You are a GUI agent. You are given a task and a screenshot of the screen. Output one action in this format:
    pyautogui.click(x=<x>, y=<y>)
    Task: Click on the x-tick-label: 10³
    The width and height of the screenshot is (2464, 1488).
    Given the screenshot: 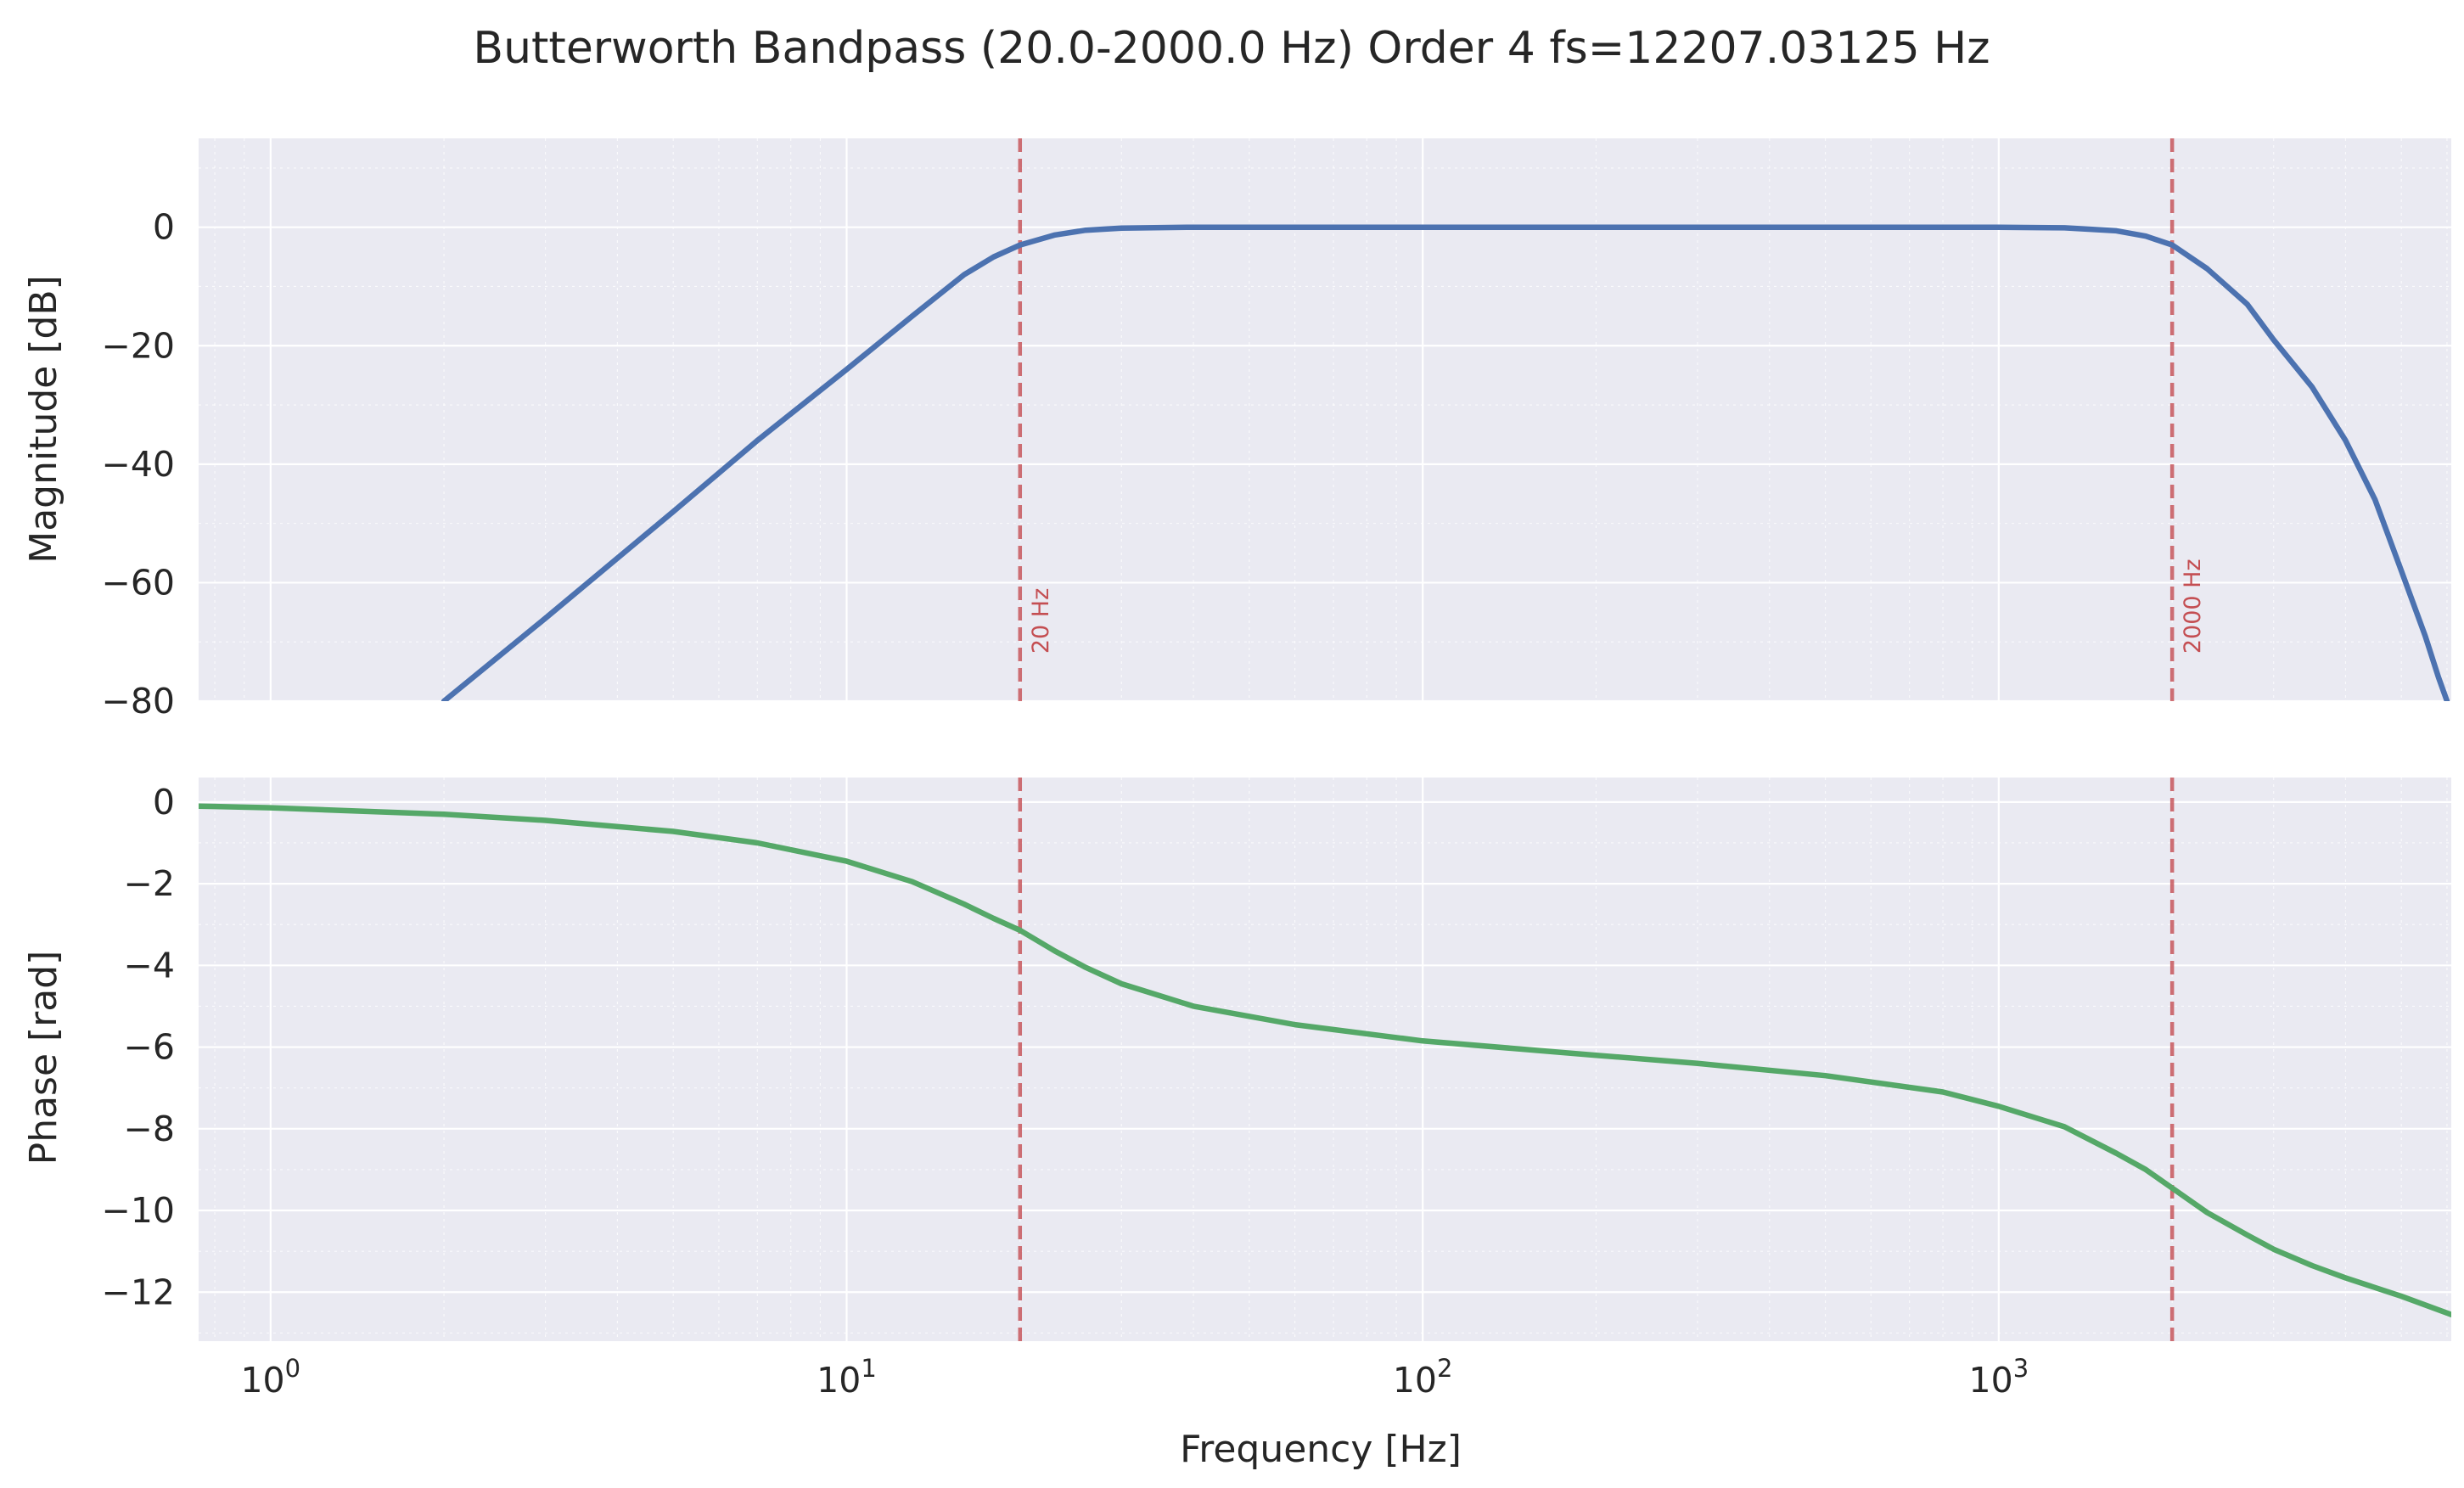 What is the action you would take?
    pyautogui.click(x=1999, y=1377)
    